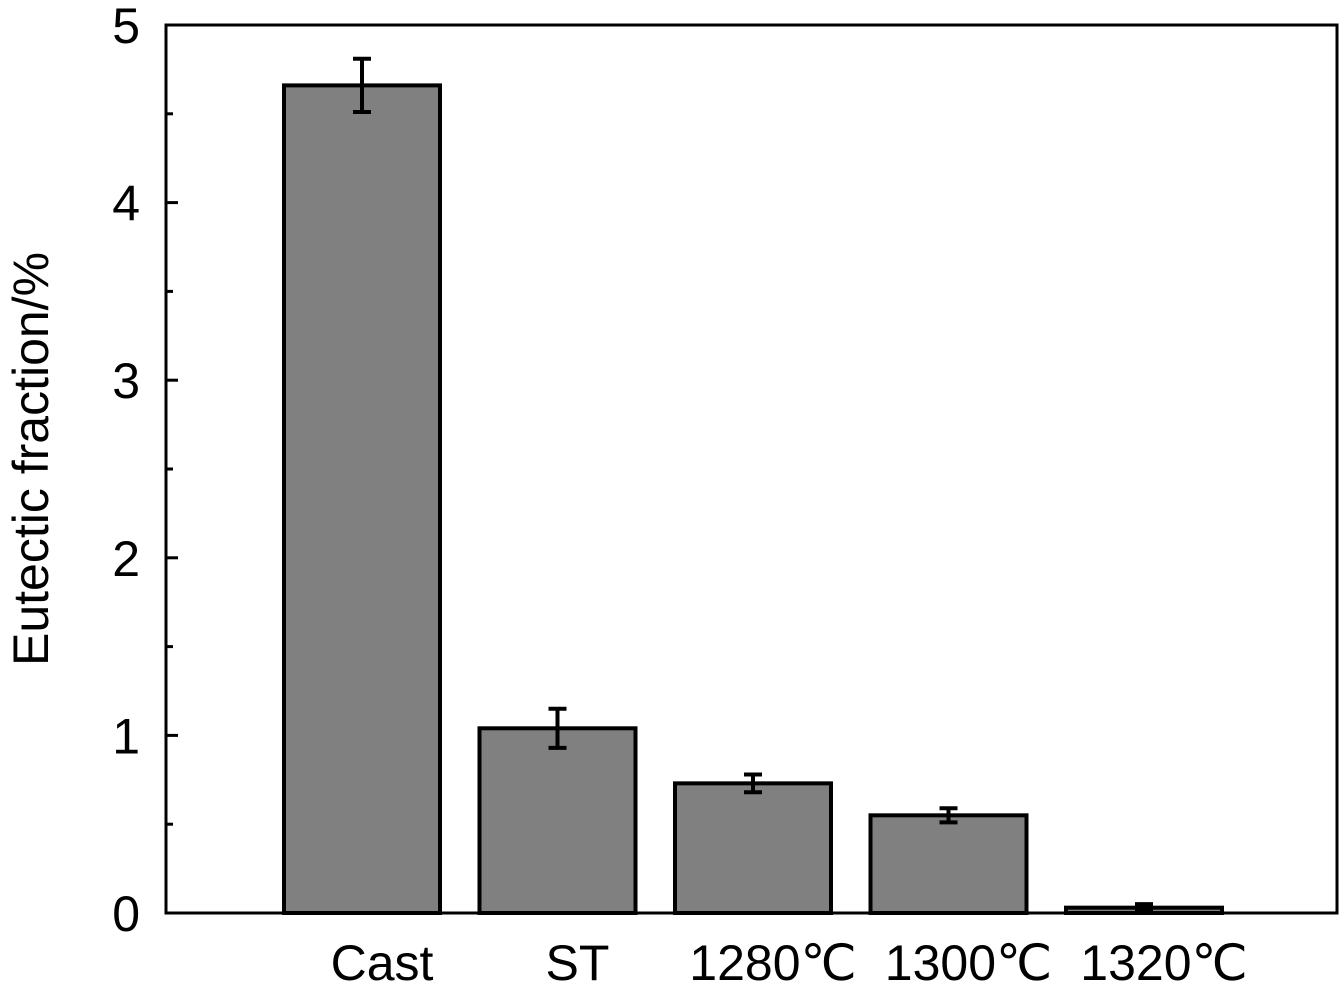 The height and width of the screenshot is (984, 1341). Describe the element at coordinates (578, 959) in the screenshot. I see `x-tick-label-1: ST` at that location.